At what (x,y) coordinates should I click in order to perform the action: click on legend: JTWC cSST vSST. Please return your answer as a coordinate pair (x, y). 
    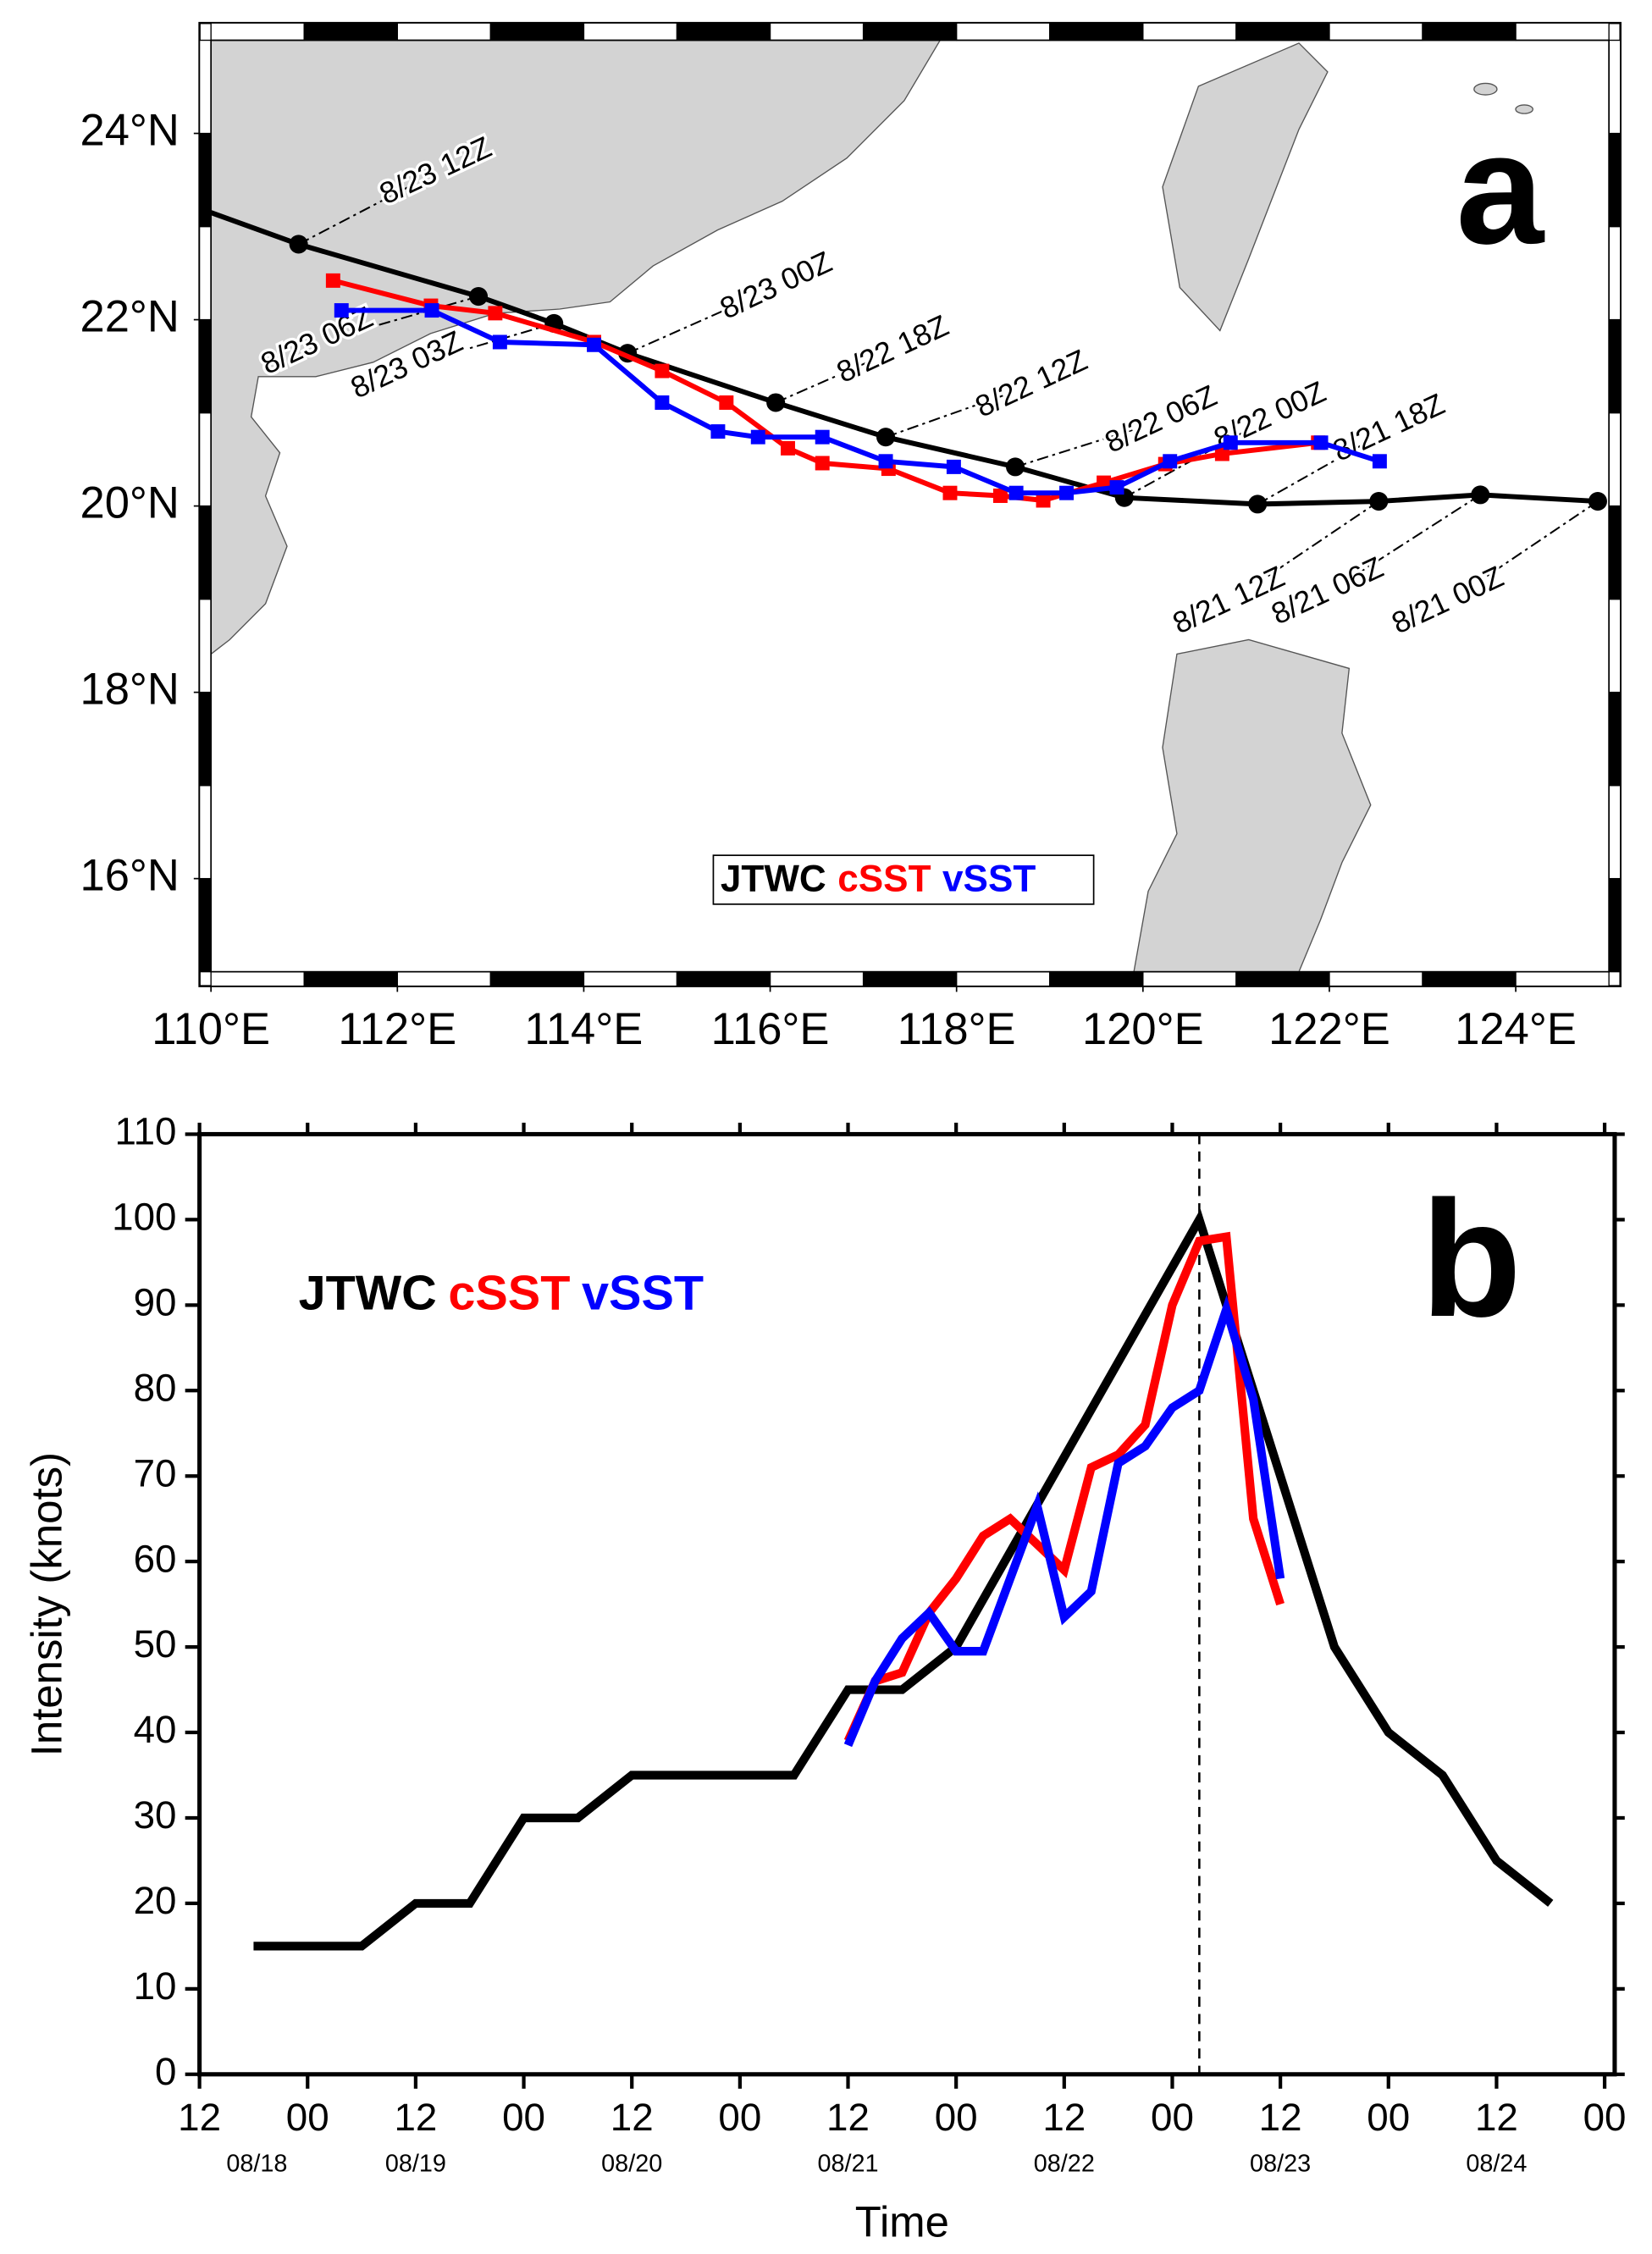
    Looking at the image, I should click on (878, 879).